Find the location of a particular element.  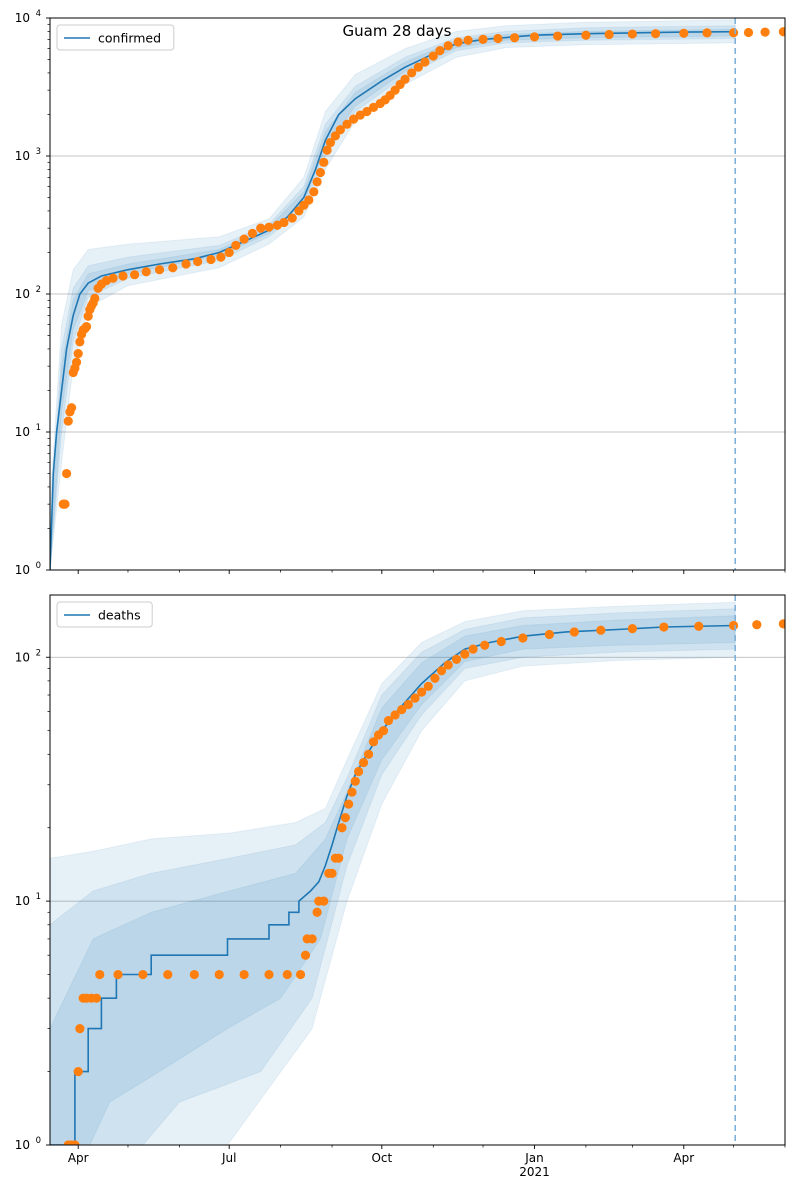

legend-label: deaths is located at coordinates (119, 615).